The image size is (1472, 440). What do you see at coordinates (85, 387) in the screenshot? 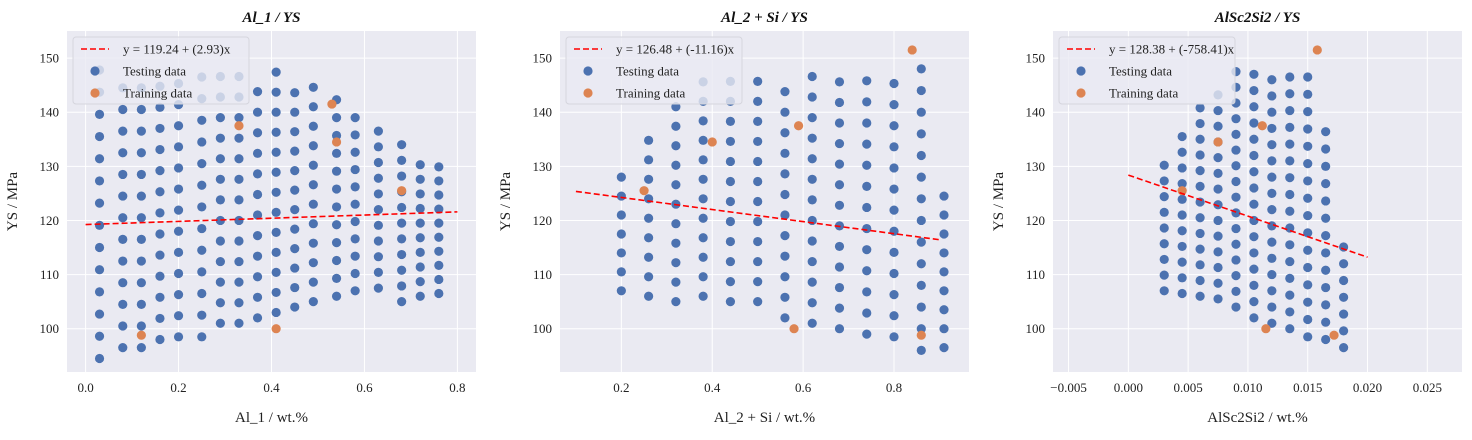
I see `x-tick-label: 0.0` at bounding box center [85, 387].